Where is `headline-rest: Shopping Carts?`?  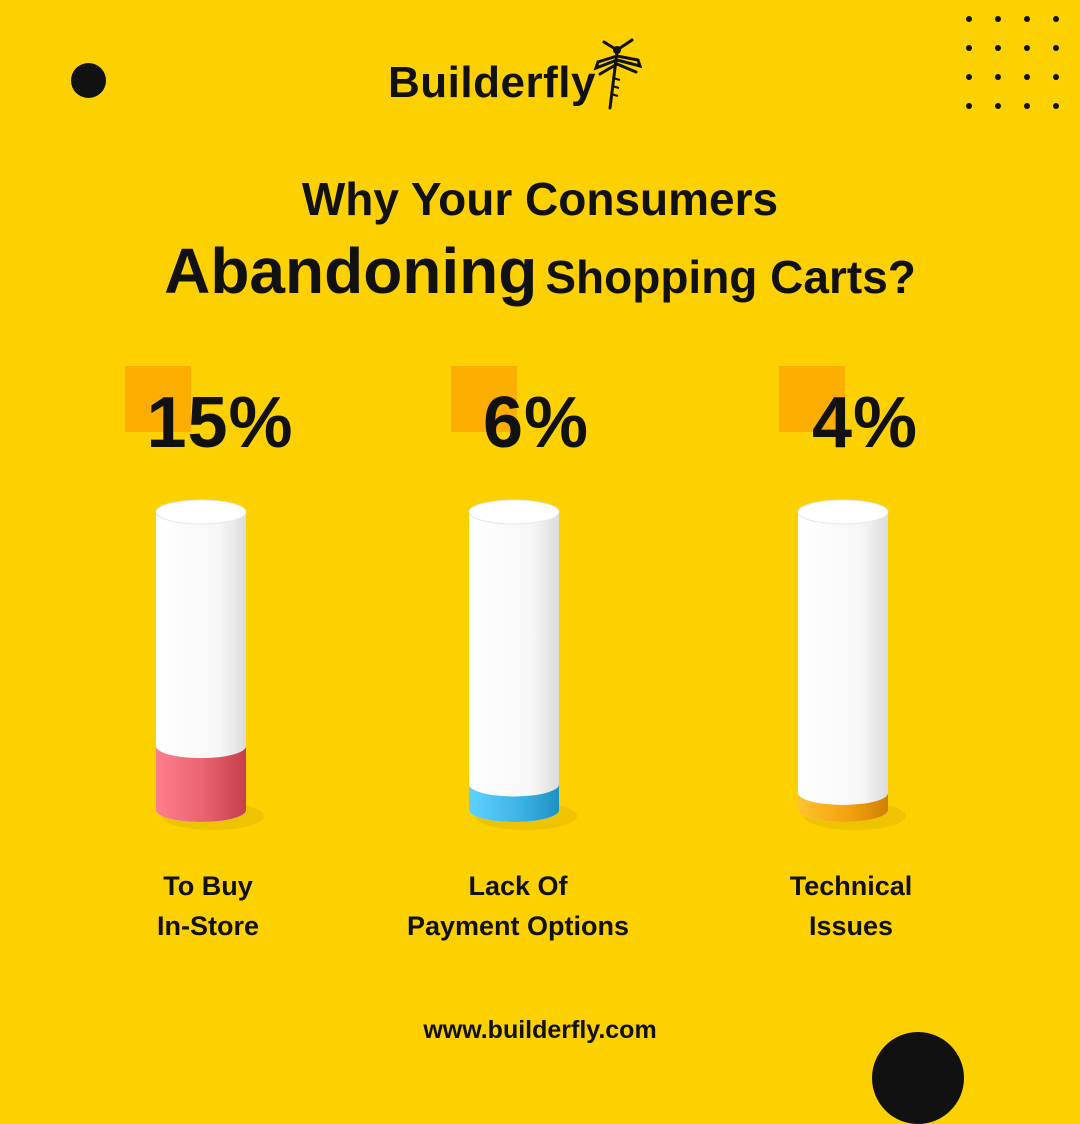
headline-rest: Shopping Carts? is located at coordinates (730, 277).